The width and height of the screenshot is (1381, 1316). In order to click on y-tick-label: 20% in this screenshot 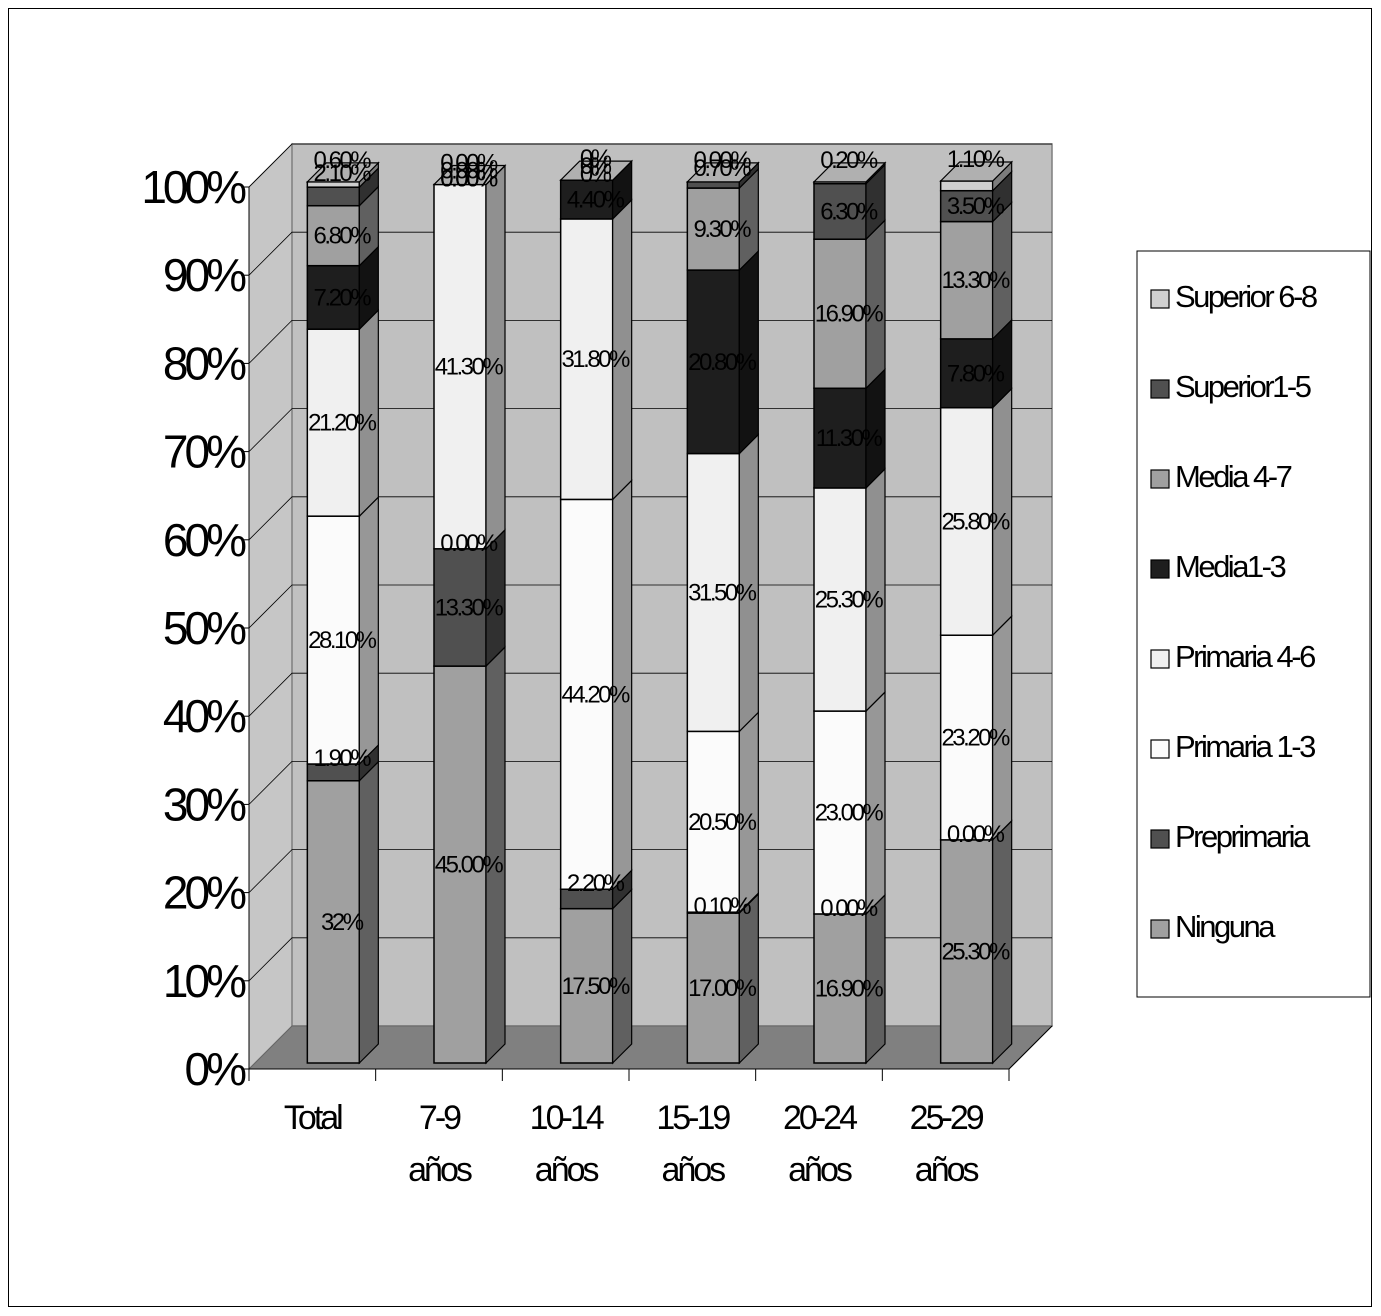, I will do `click(204, 893)`.